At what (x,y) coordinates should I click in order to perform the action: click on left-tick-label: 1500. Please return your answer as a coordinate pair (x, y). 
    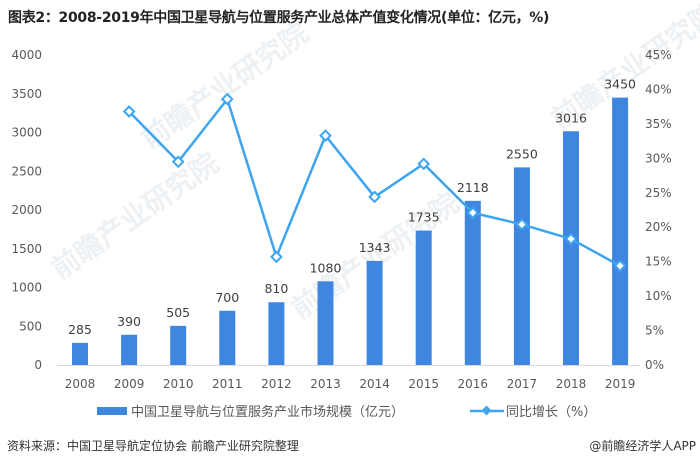
    Looking at the image, I should click on (26, 249).